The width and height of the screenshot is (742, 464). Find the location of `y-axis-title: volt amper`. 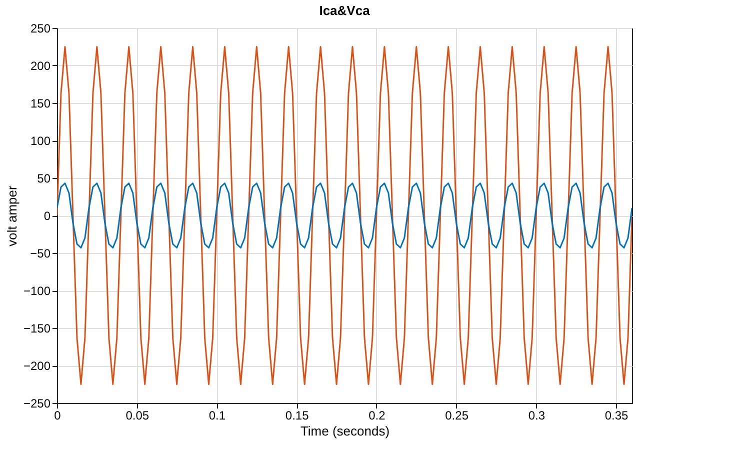

y-axis-title: volt amper is located at coordinates (12, 215).